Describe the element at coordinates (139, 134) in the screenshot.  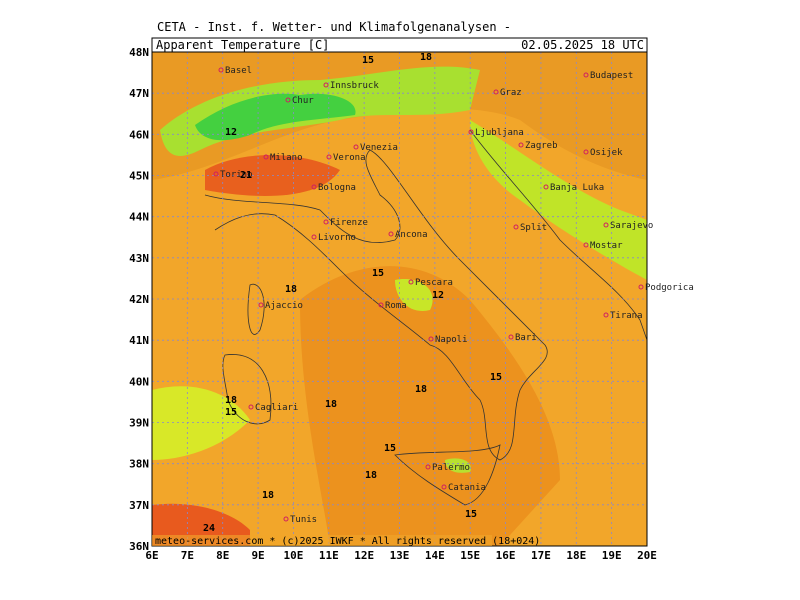
I see `lat-label: 46N` at that location.